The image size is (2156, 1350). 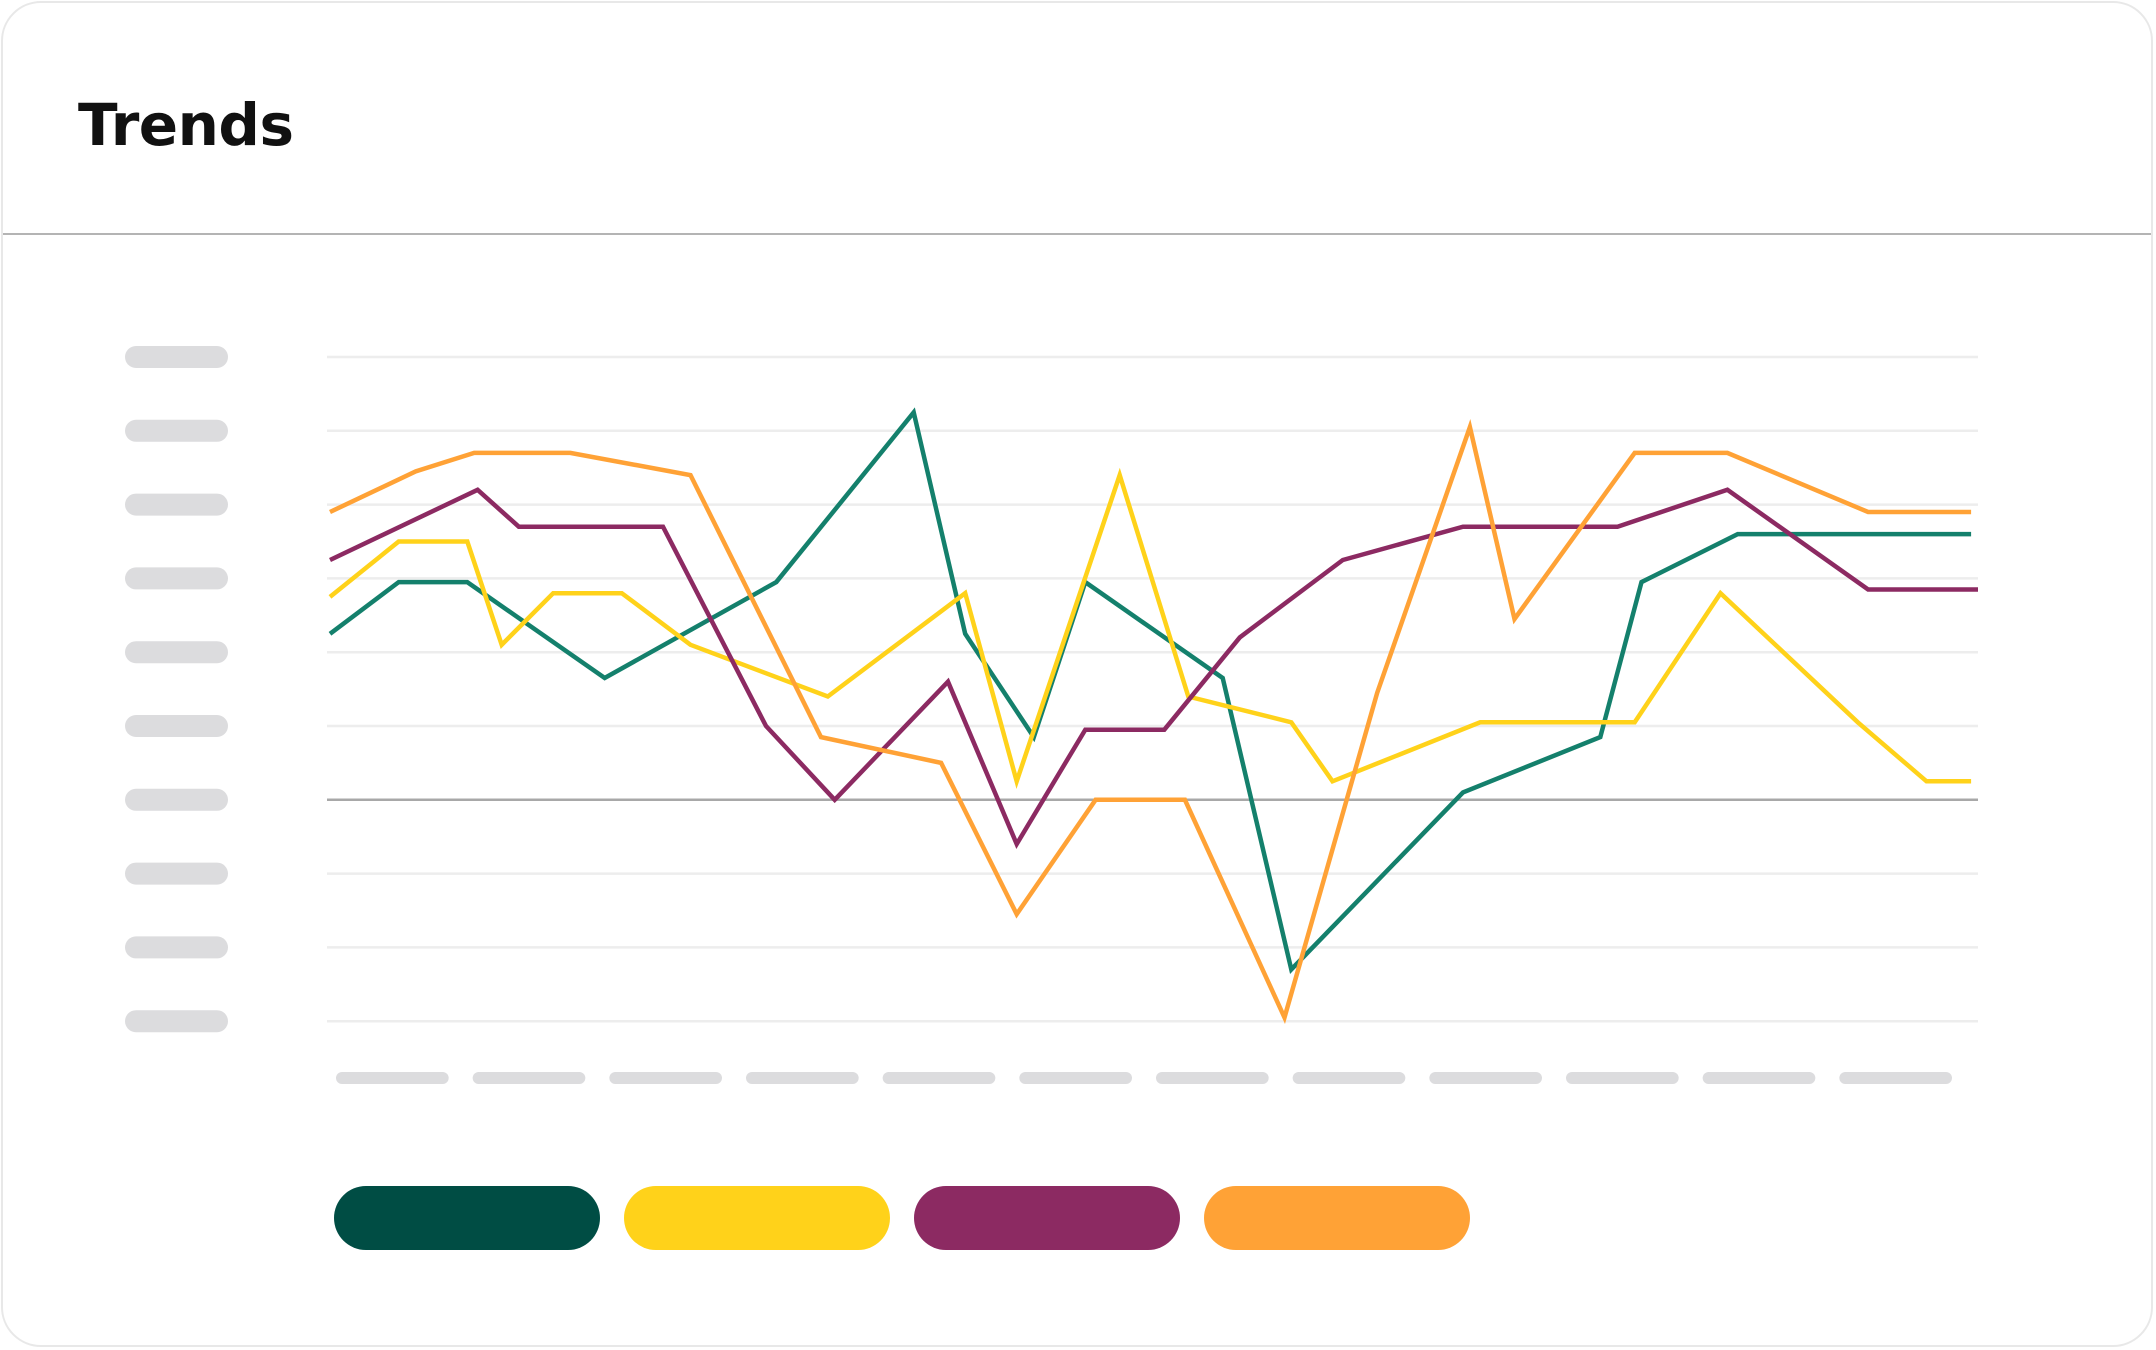 I want to click on chart-title: Trends, so click(x=186, y=125).